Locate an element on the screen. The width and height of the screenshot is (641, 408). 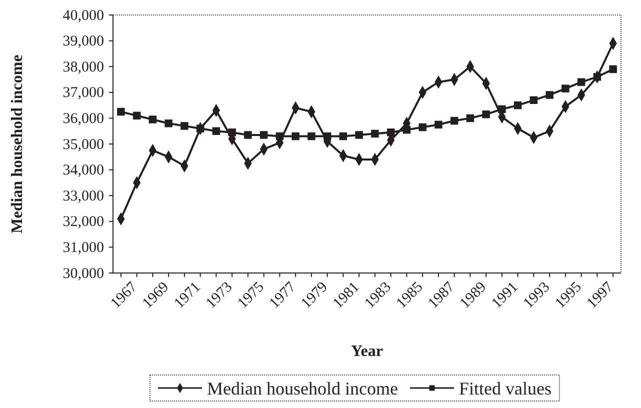
y-tick-label: 31,000 is located at coordinates (83, 248).